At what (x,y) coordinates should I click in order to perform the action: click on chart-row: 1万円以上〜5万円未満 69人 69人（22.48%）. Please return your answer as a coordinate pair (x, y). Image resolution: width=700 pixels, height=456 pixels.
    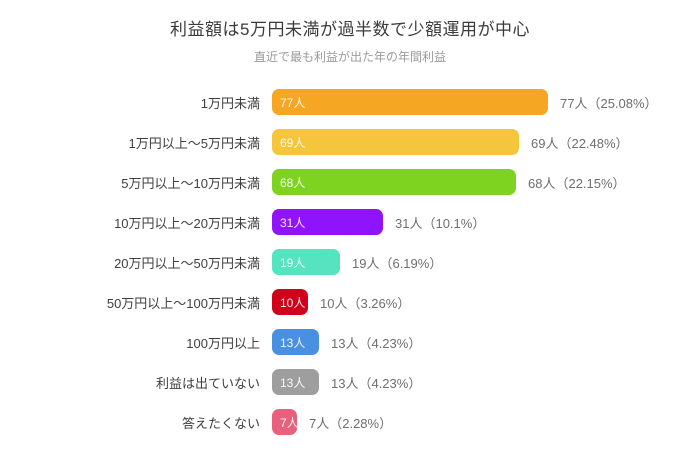
    Looking at the image, I should click on (350, 142).